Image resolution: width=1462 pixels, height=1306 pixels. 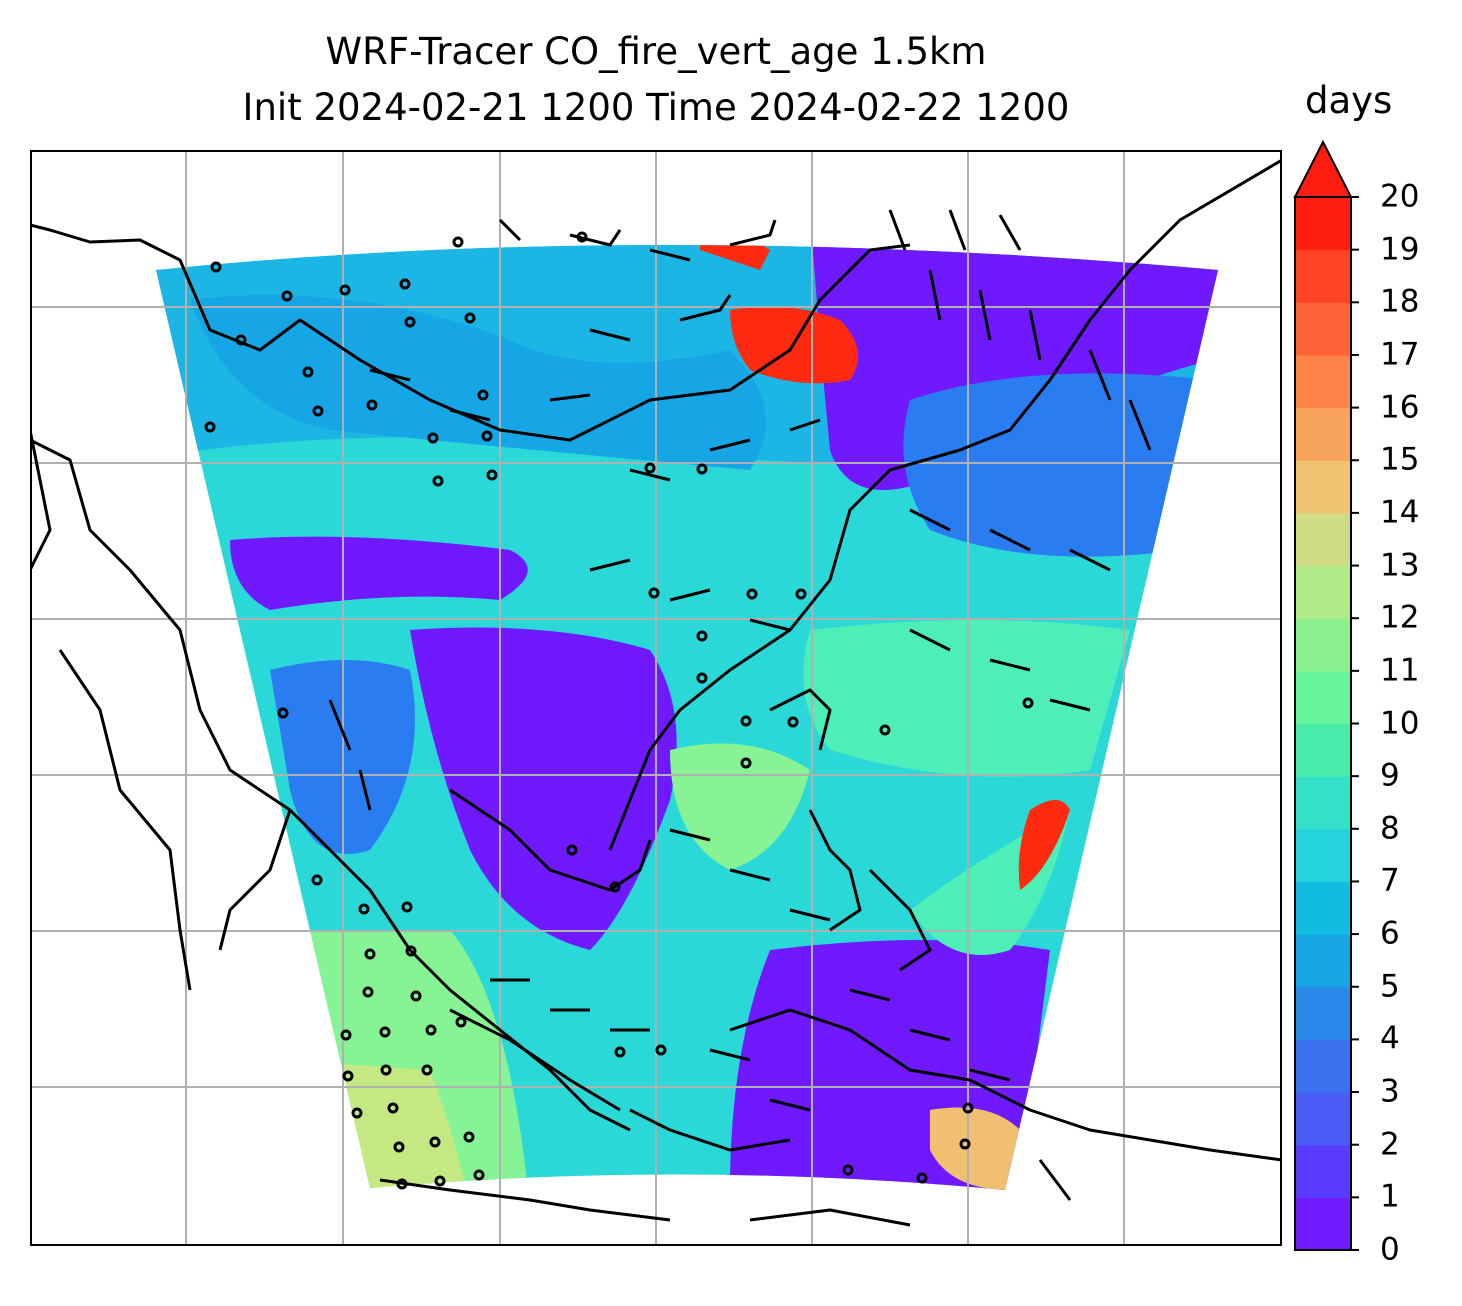 What do you see at coordinates (1400, 354) in the screenshot?
I see `colorbar-tick-label: 17` at bounding box center [1400, 354].